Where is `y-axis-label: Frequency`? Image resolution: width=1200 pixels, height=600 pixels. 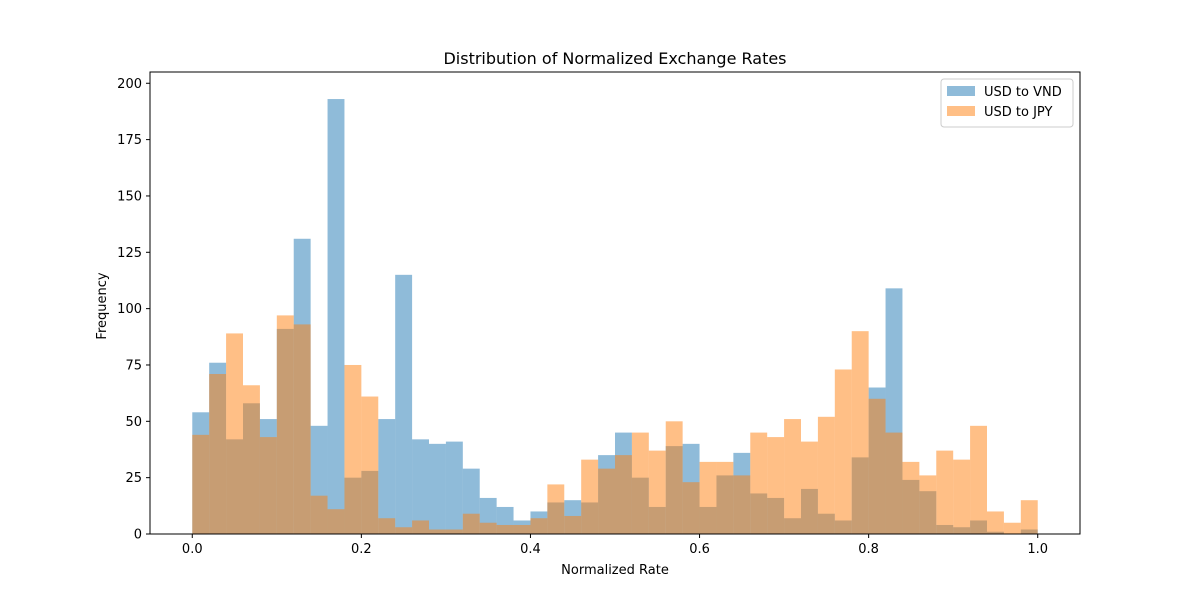
y-axis-label: Frequency is located at coordinates (102, 305).